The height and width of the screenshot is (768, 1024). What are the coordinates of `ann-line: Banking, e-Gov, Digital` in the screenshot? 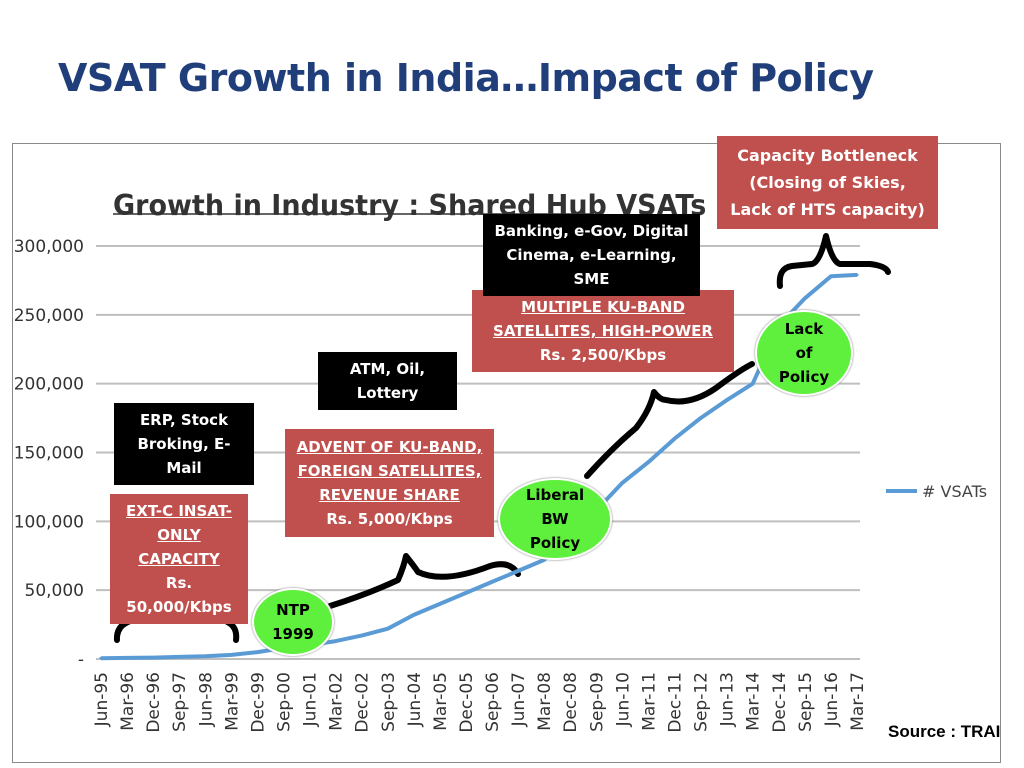 It's located at (591, 231).